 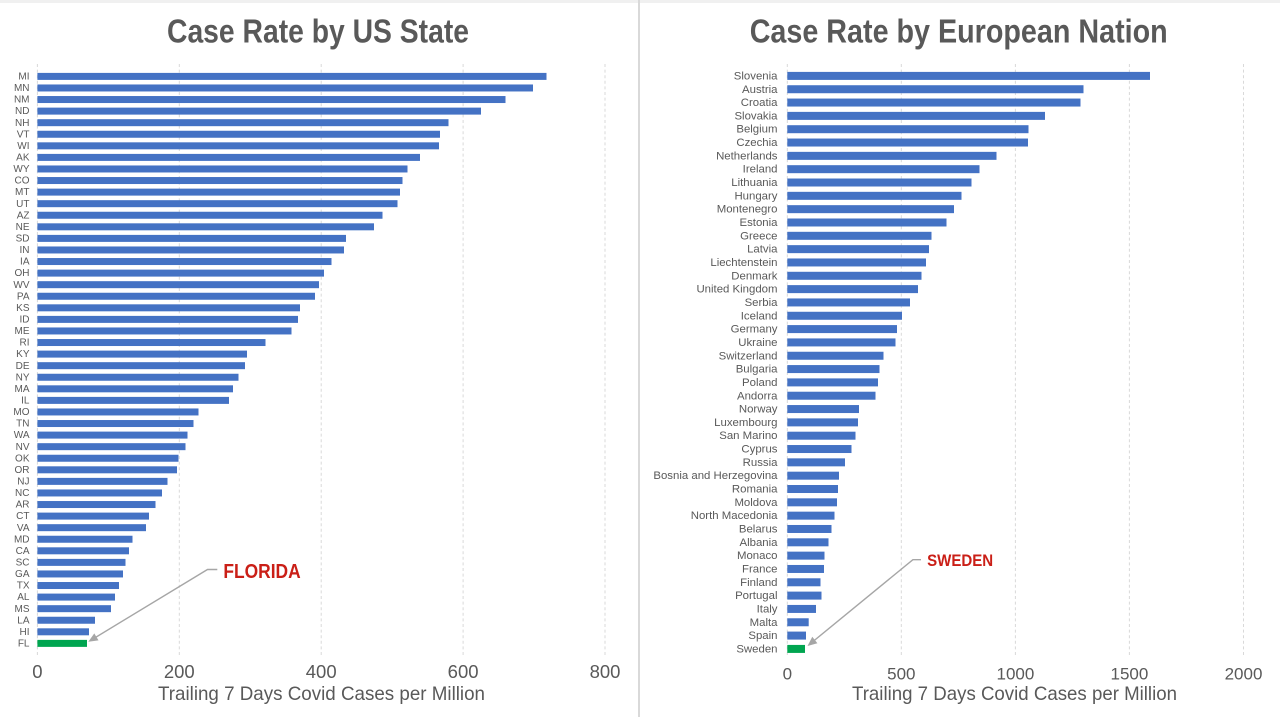 What do you see at coordinates (23, 146) in the screenshot?
I see `svg-text: WI` at bounding box center [23, 146].